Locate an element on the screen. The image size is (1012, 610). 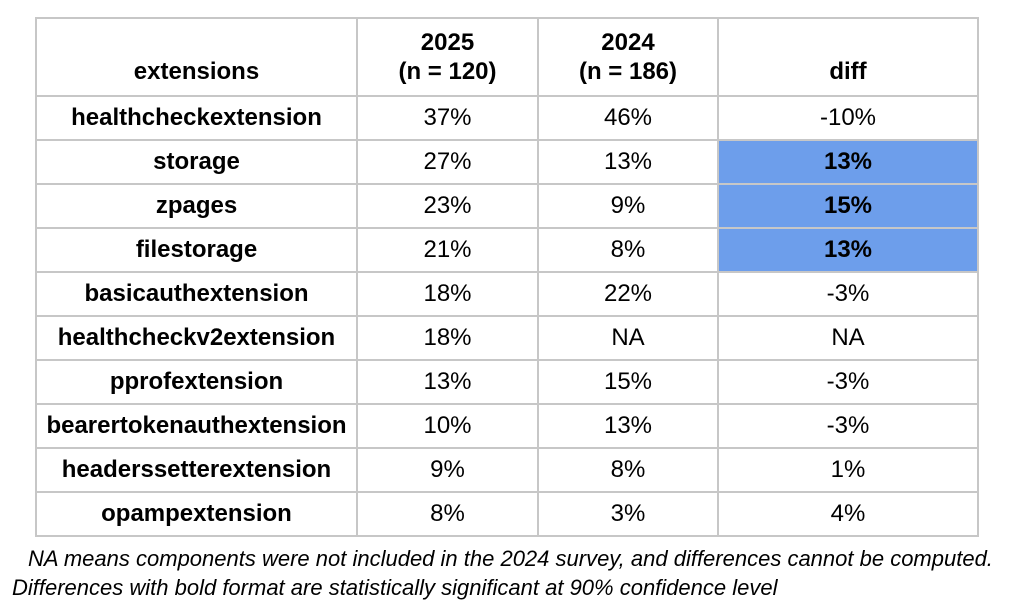
table-row: basicauthextension 18% 22% -3% is located at coordinates (507, 294).